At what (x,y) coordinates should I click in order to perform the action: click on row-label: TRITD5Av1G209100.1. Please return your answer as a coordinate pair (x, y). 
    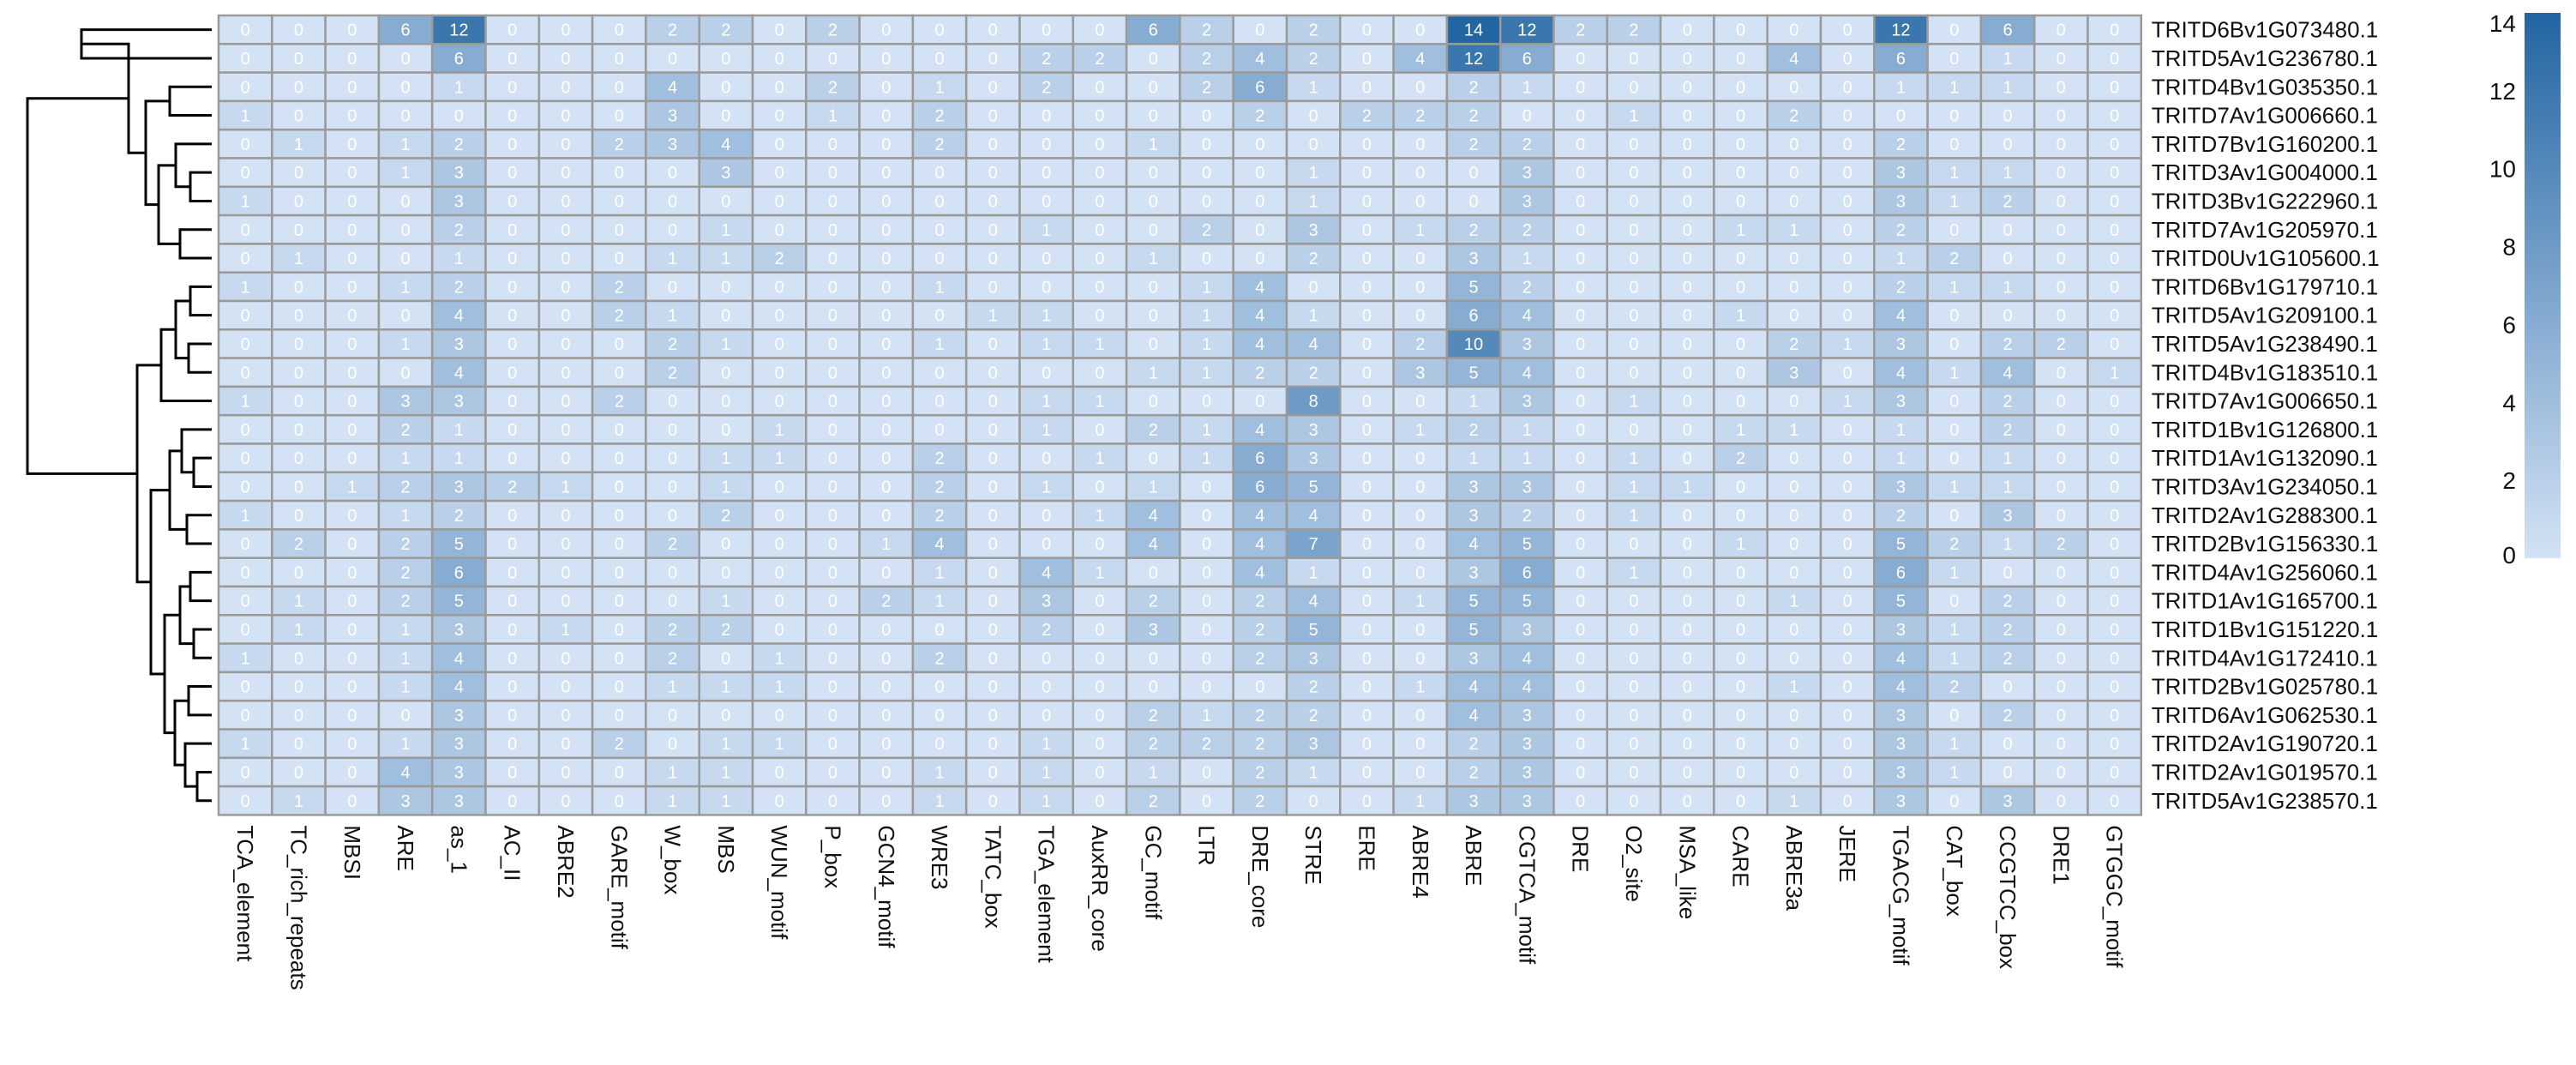
    Looking at the image, I should click on (2265, 315).